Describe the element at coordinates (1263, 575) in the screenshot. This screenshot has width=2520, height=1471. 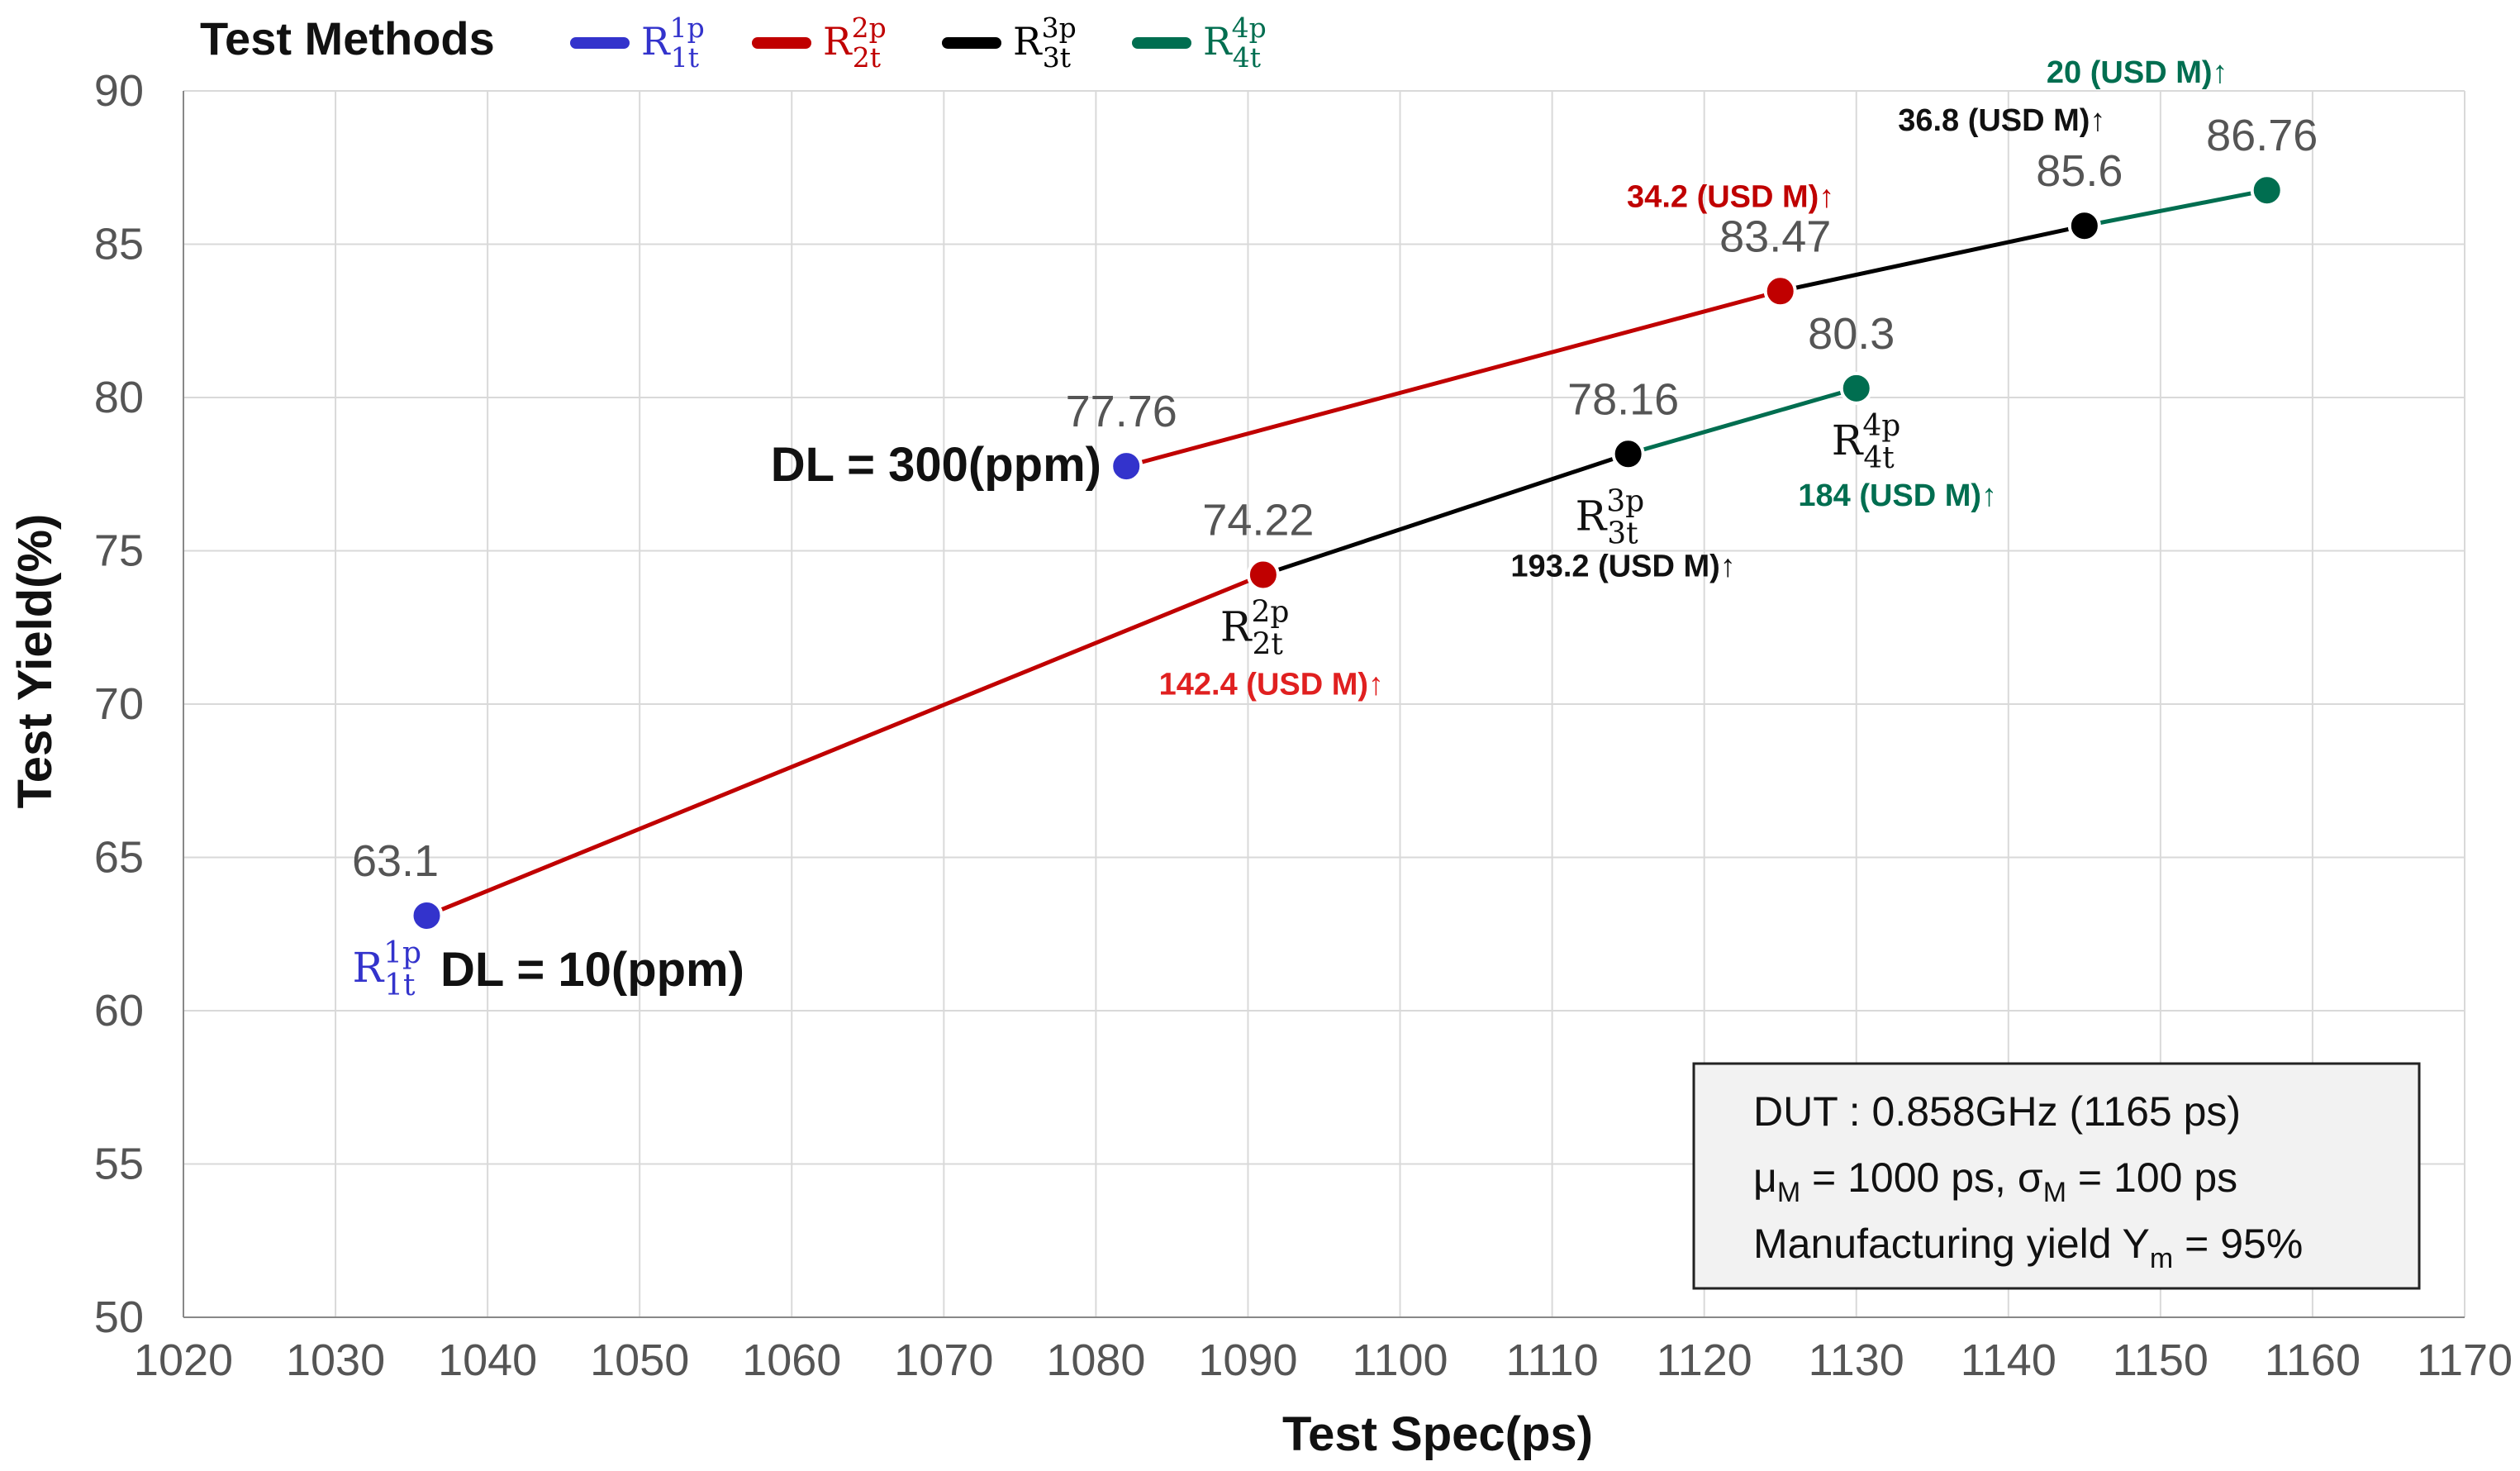
I see `point-p2a` at that location.